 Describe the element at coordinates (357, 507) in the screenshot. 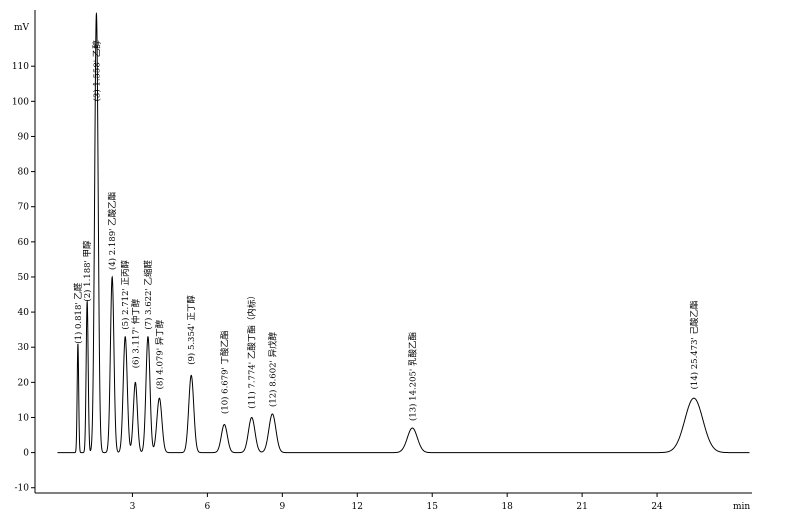

I see `x-tick-label: 12` at that location.